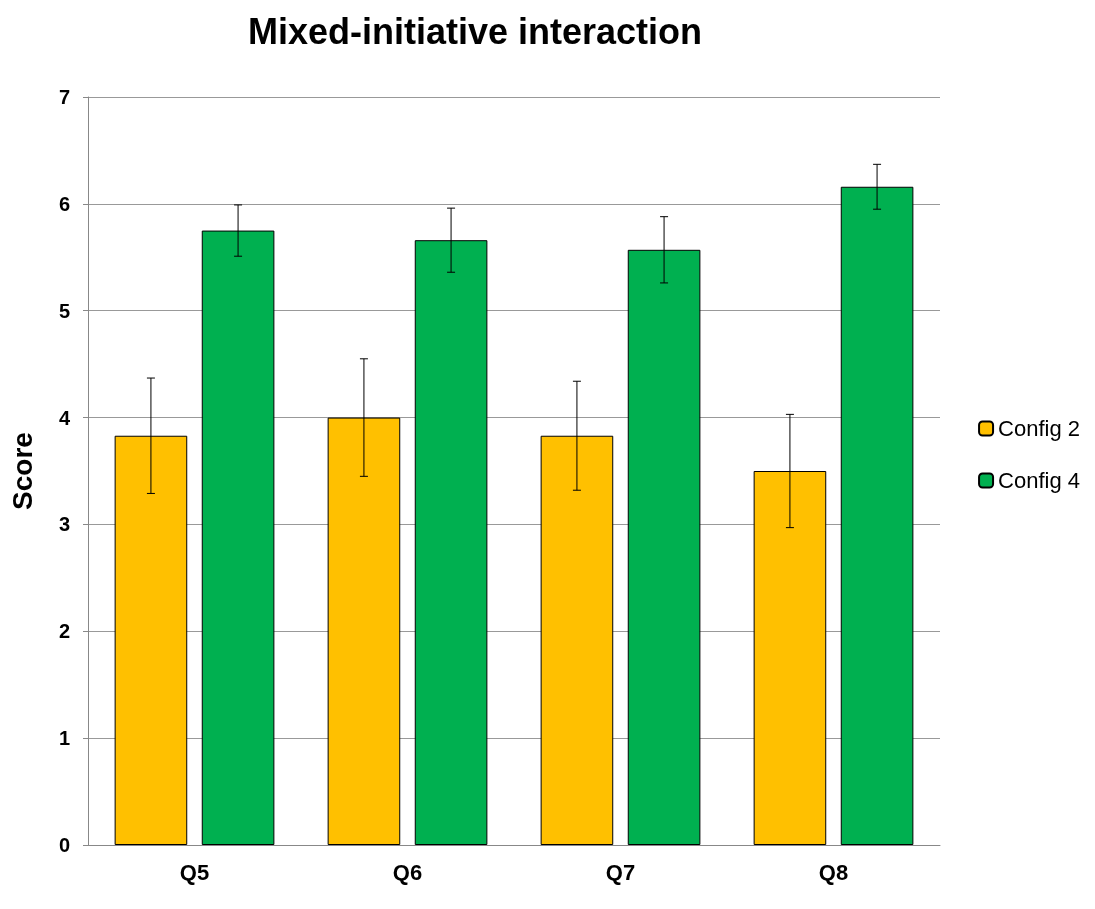  I want to click on x-tick-label: Q8, so click(833, 872).